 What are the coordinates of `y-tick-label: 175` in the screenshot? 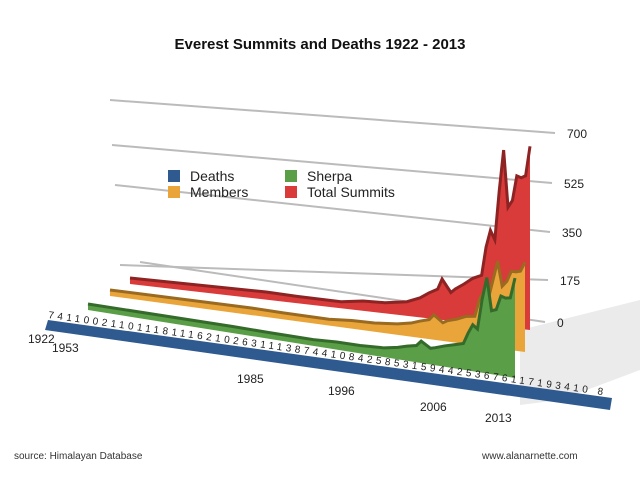 It's located at (570, 281).